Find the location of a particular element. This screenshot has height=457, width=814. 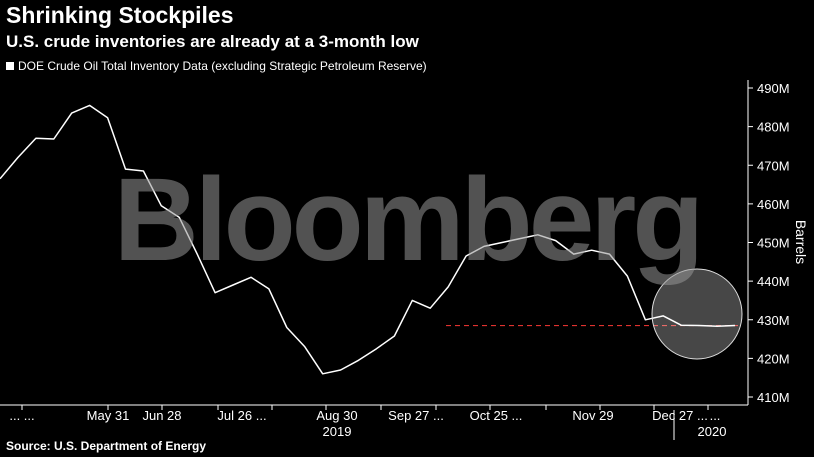

x-year-label: 2020 is located at coordinates (712, 431).